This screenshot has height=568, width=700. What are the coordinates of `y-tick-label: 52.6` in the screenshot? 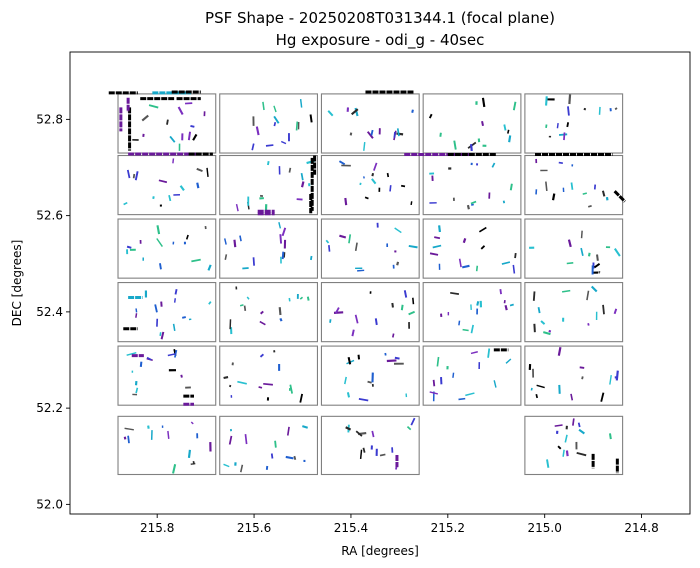 It's located at (49, 216).